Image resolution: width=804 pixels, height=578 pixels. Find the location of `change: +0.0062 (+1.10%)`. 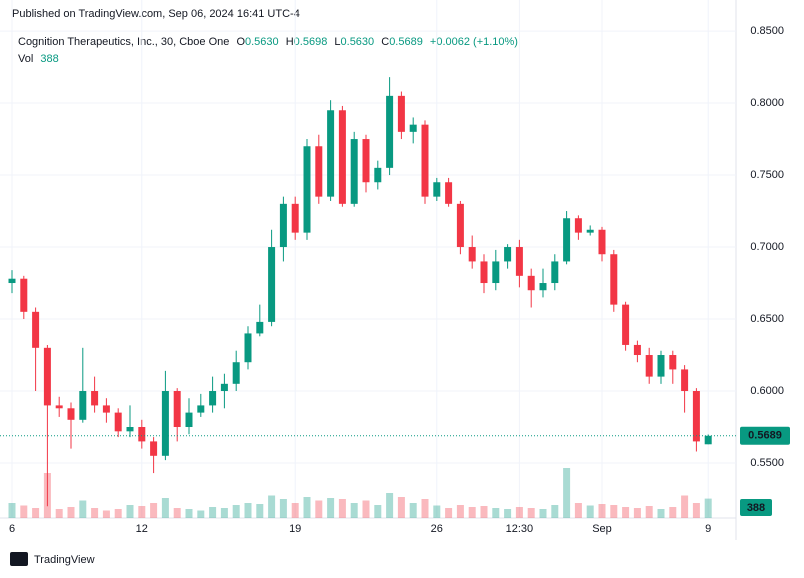

change: +0.0062 (+1.10%) is located at coordinates (474, 42).